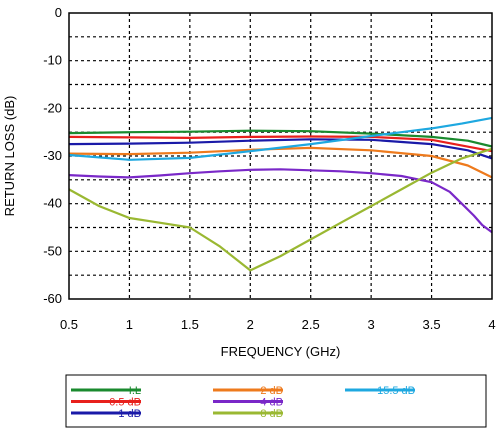 The width and height of the screenshot is (496, 436). I want to click on legend: I.L0.5 dB1 dB 2 dB4 dB8 dB 15.5 dB, so click(276, 401).